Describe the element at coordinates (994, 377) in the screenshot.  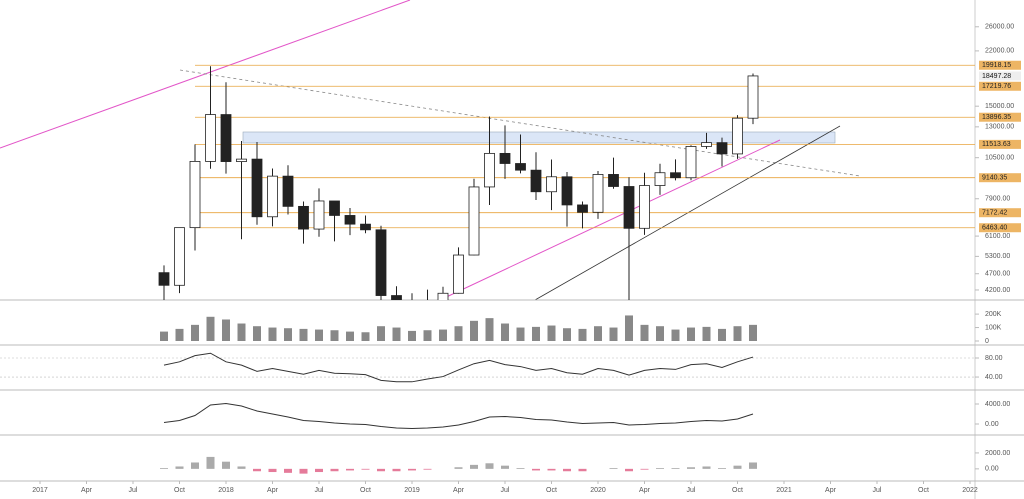
I see `y-tick-label: 40.00` at that location.